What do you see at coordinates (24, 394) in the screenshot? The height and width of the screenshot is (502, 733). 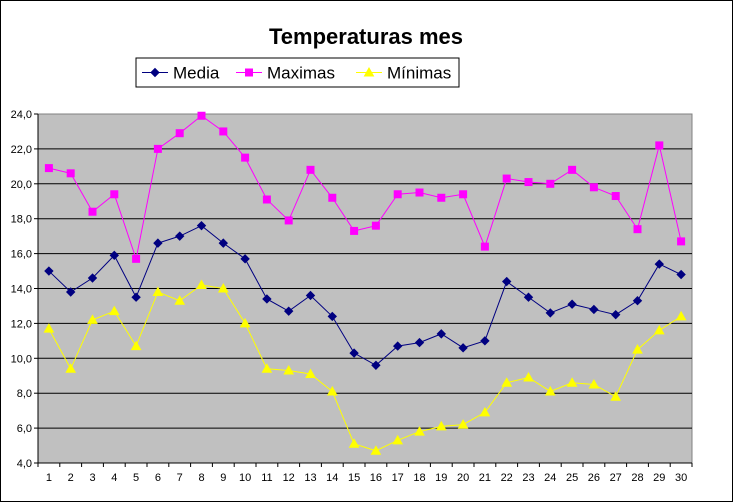 I see `y-tick-label: 8,0` at bounding box center [24, 394].